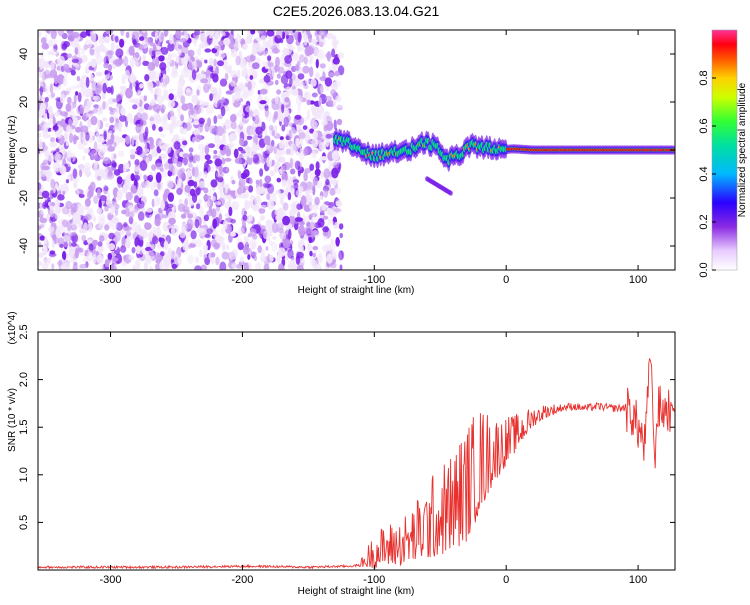 The width and height of the screenshot is (750, 605). What do you see at coordinates (374, 280) in the screenshot?
I see `spectrogram-xtick-label: -100` at bounding box center [374, 280].